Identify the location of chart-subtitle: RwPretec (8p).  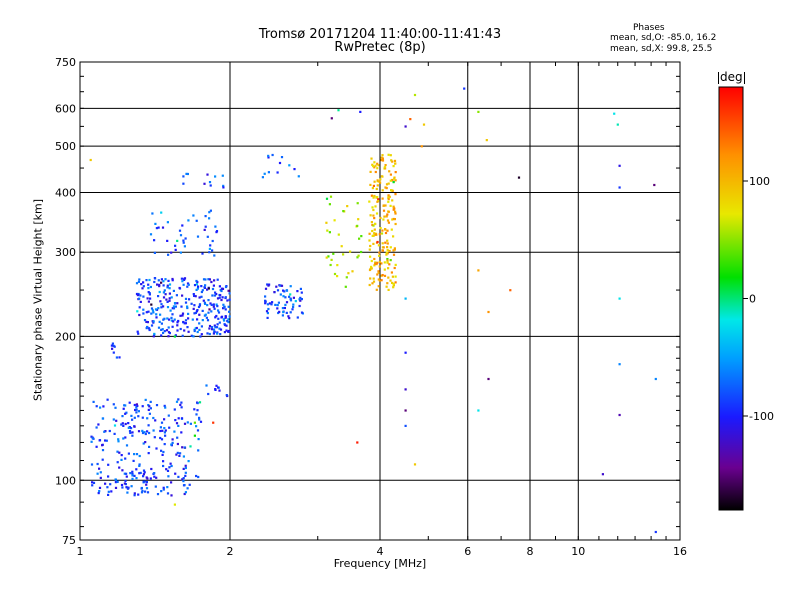
(380, 47).